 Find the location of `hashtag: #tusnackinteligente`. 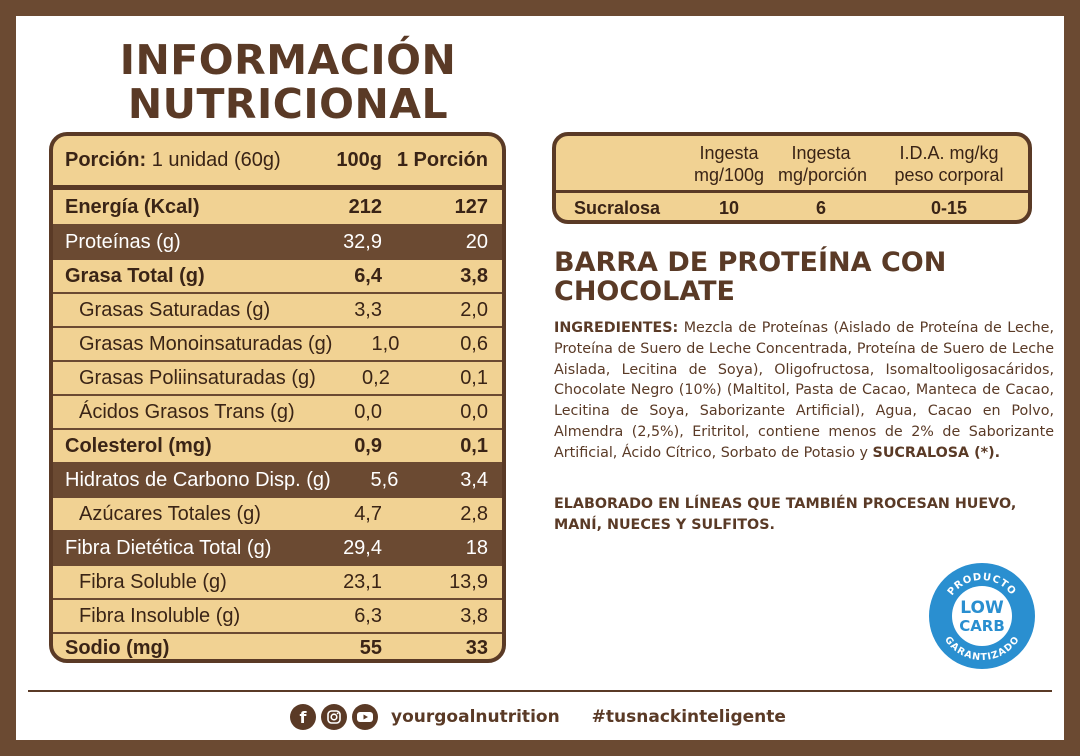

hashtag: #tusnackinteligente is located at coordinates (688, 717).